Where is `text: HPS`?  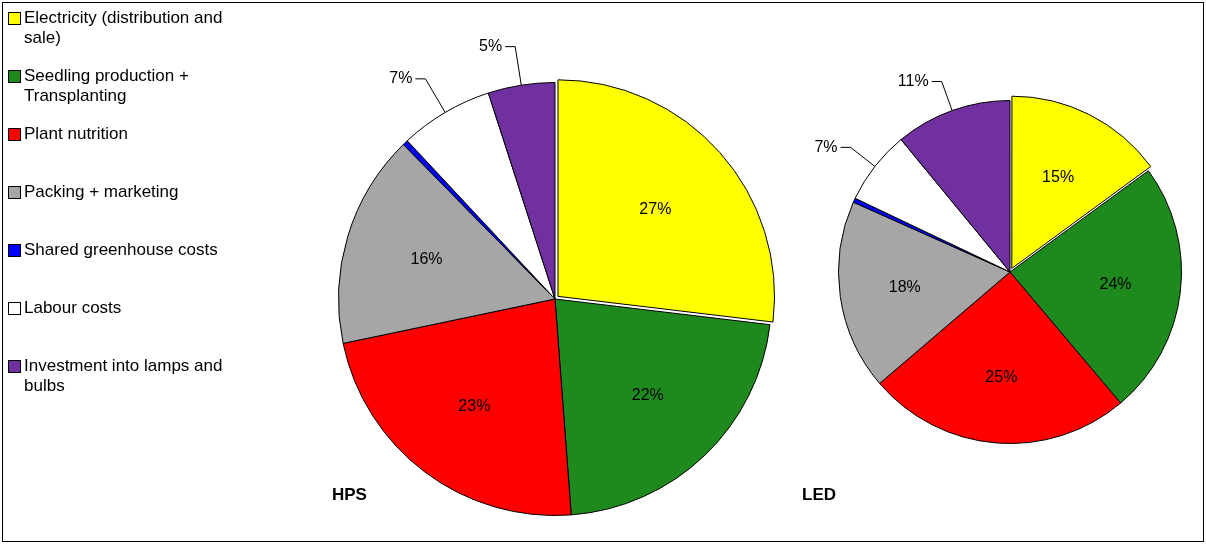 text: HPS is located at coordinates (349, 494).